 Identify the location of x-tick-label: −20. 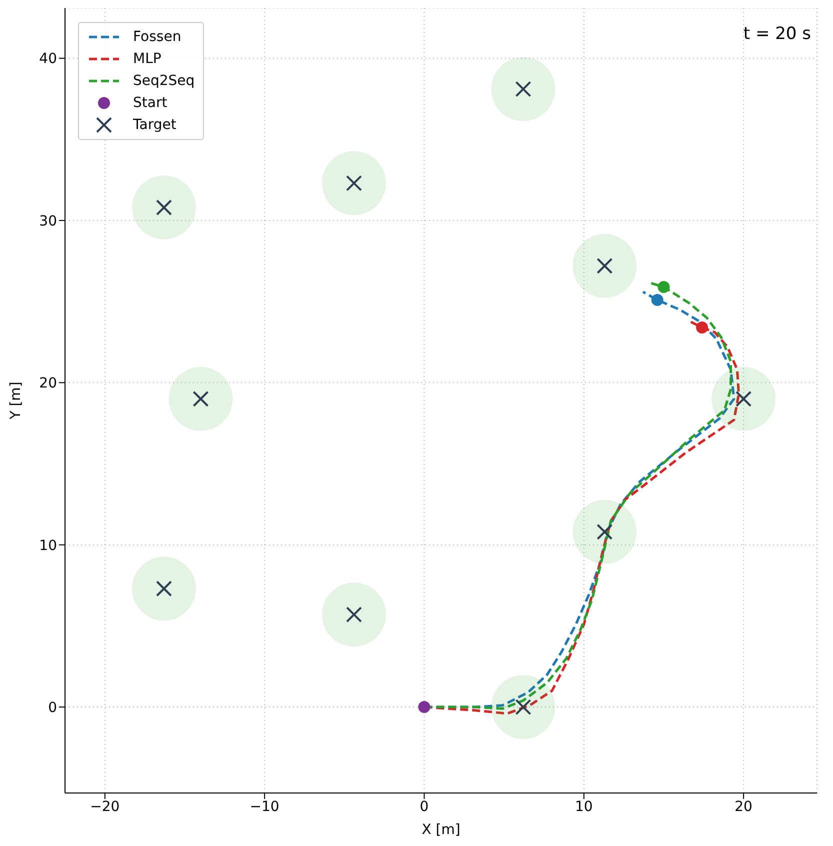
(105, 806).